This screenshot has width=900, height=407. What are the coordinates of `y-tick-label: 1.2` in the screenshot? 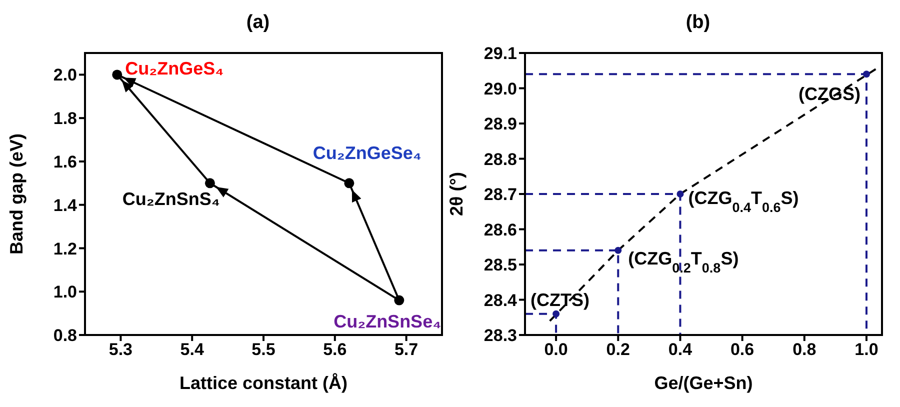 It's located at (65, 248).